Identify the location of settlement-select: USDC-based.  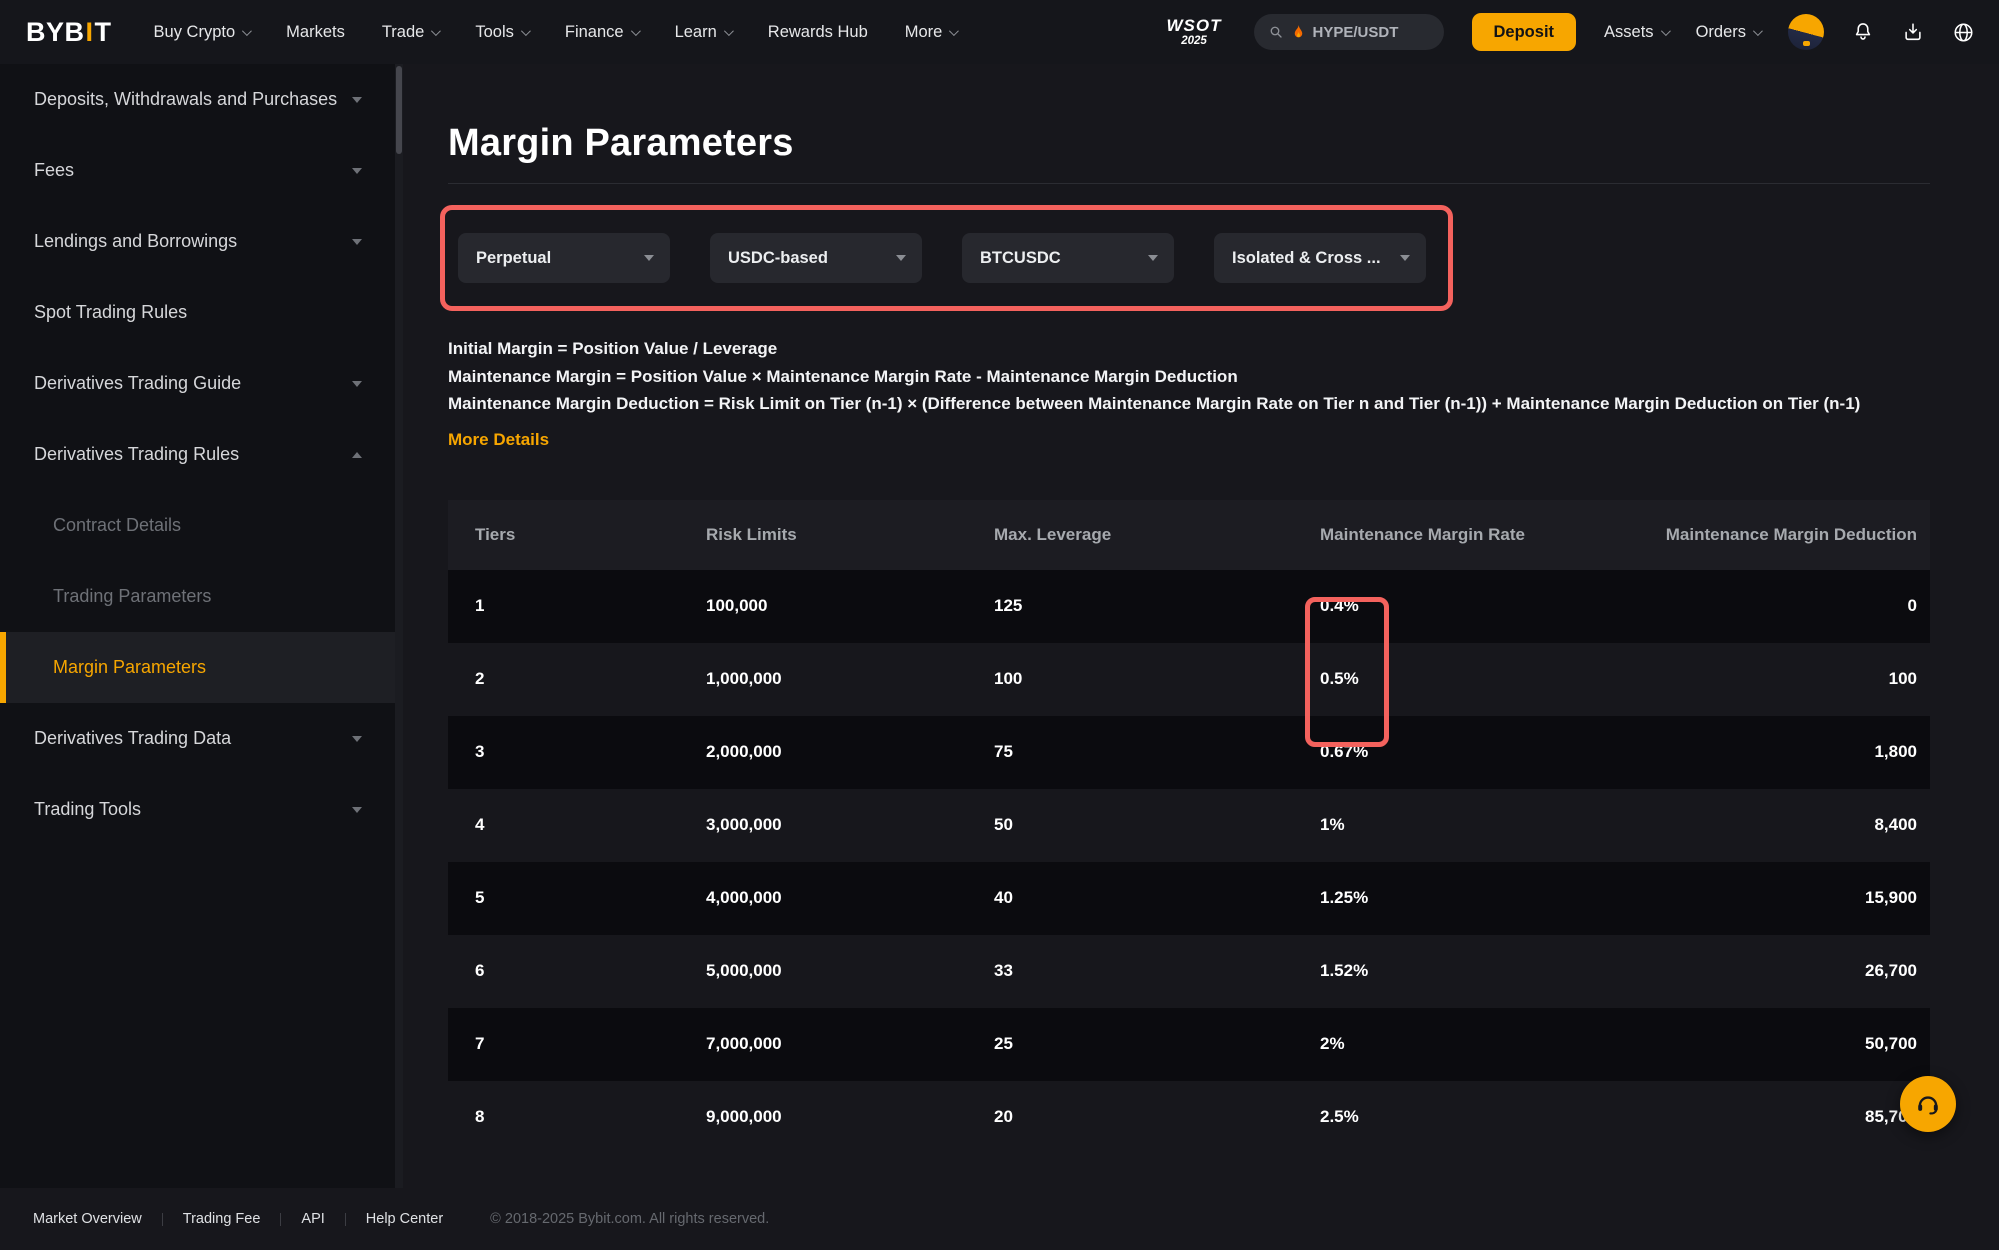
(816, 258).